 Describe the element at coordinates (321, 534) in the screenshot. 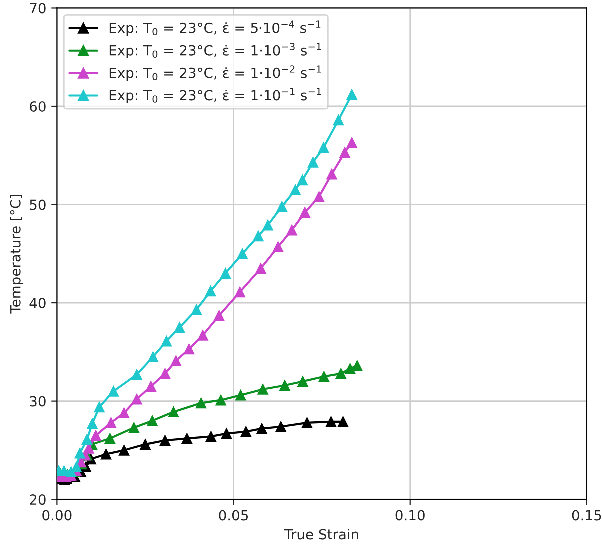

I see `x-axis-title: True Strain` at that location.